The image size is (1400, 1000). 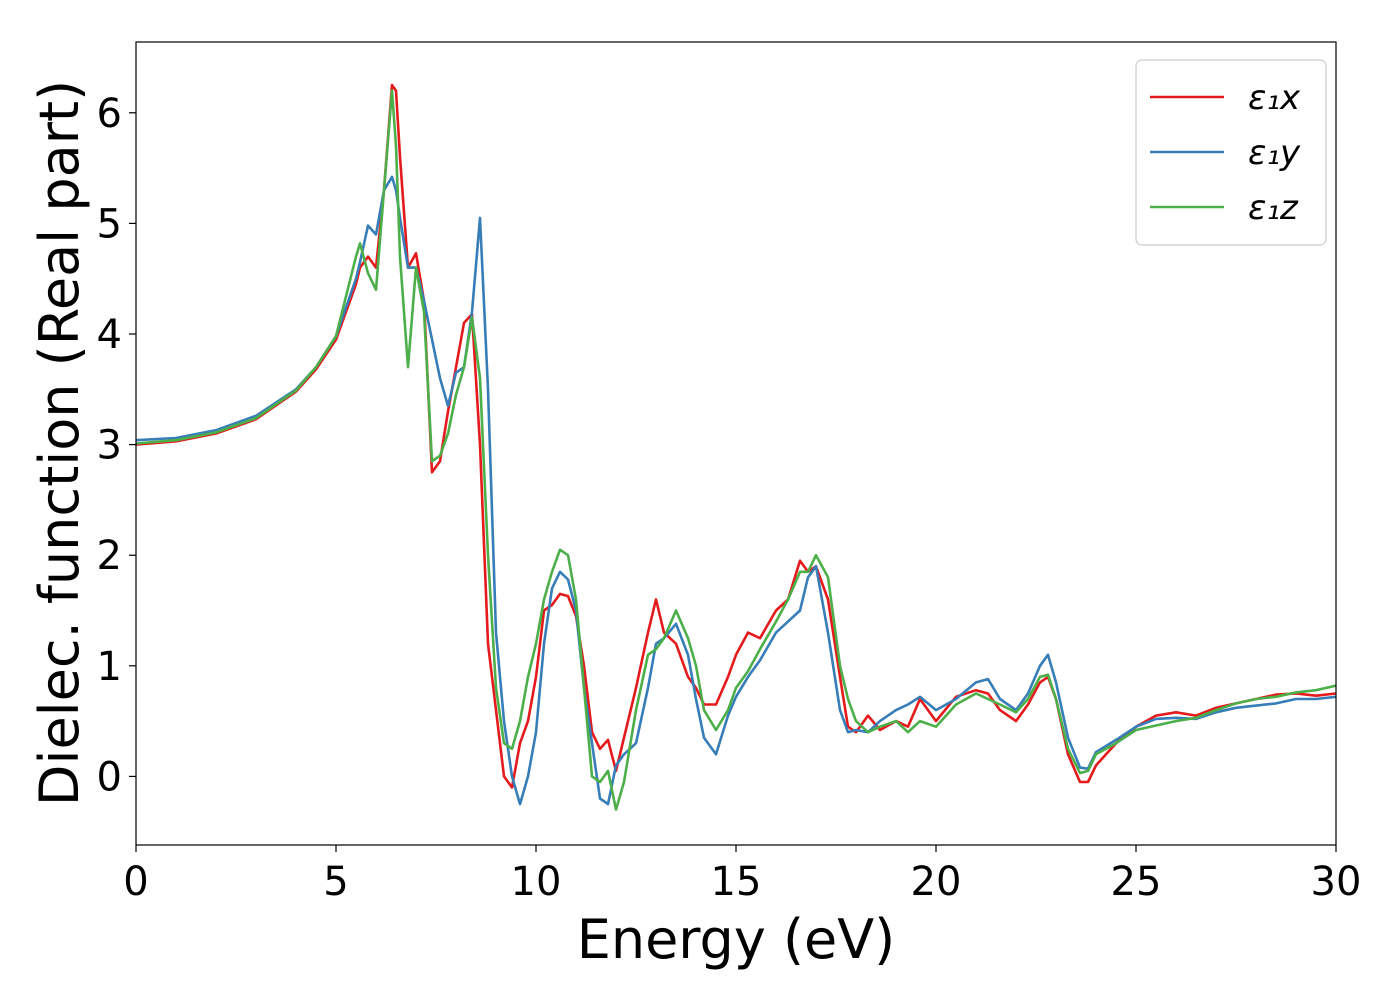 I want to click on x-tick-label: 25, so click(x=1136, y=882).